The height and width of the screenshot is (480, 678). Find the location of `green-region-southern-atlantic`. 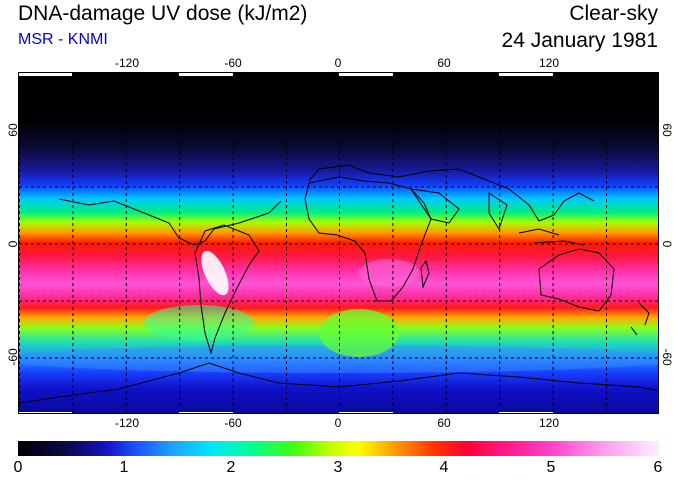

green-region-southern-atlantic is located at coordinates (359, 333).